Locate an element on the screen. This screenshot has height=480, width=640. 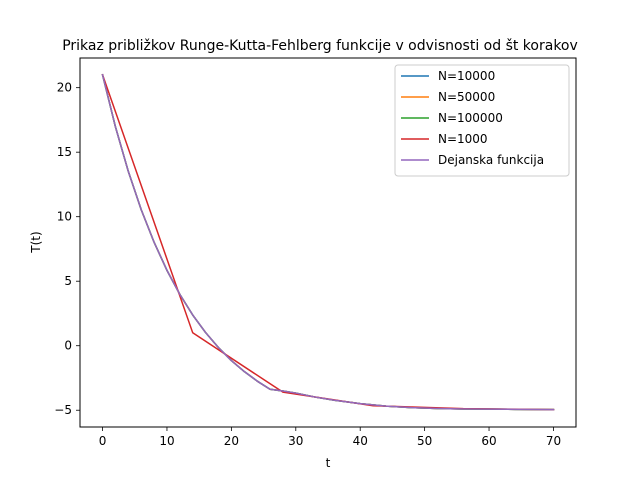
y-tick-label: 10 is located at coordinates (64, 217).